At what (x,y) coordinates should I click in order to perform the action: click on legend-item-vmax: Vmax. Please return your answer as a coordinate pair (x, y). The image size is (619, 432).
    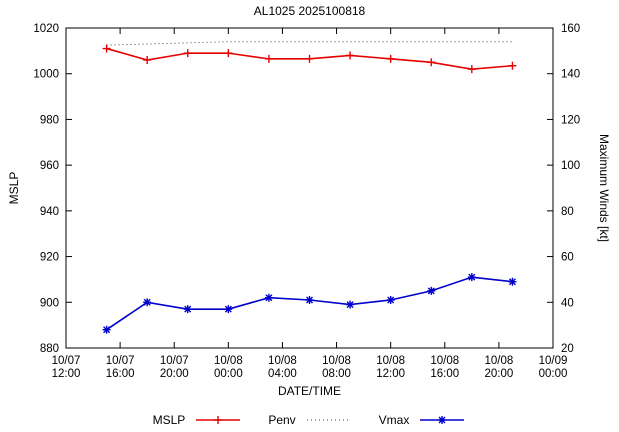
    Looking at the image, I should click on (423, 420).